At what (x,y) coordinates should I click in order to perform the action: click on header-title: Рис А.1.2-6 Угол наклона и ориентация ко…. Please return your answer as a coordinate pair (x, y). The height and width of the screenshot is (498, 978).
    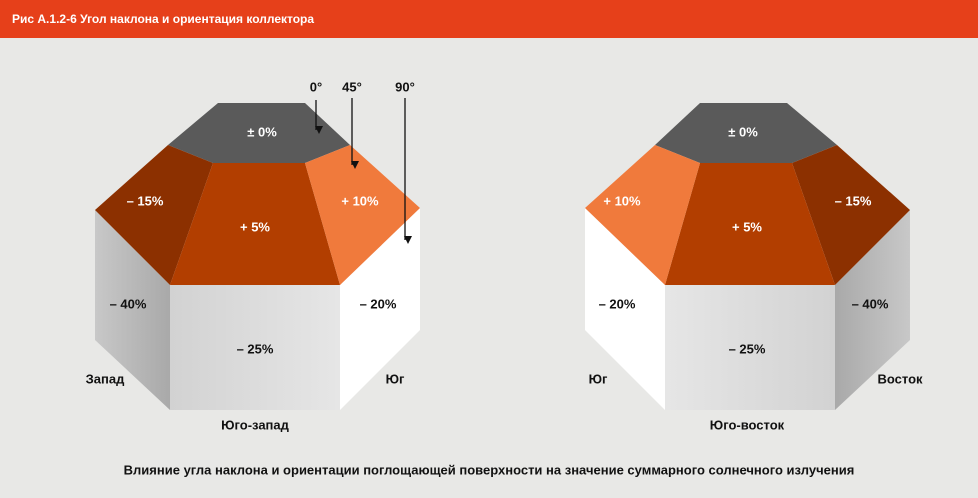
    Looking at the image, I should click on (163, 19).